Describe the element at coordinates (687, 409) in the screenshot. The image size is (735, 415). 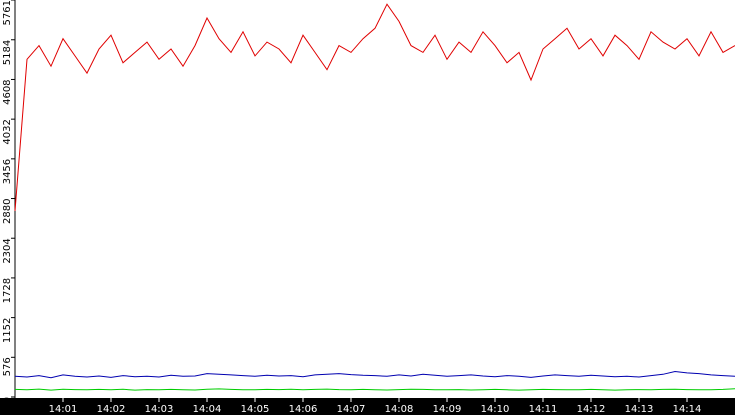
I see `x-tick-label: 14:14` at that location.